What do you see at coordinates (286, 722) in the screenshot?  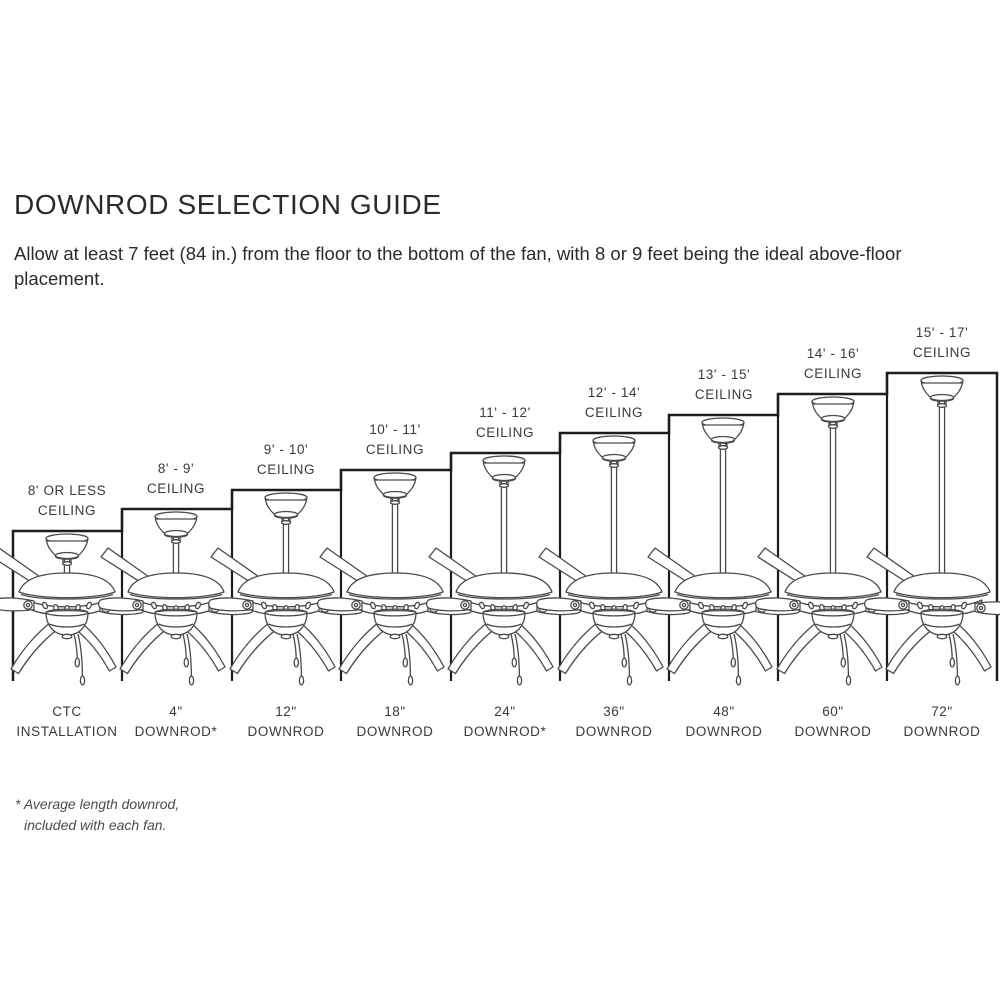 I see `downrod-size-label: 12" DOWNROD` at bounding box center [286, 722].